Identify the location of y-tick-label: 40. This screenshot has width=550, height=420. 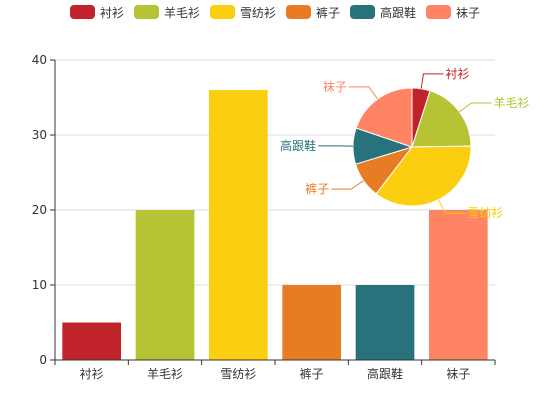
(39, 60).